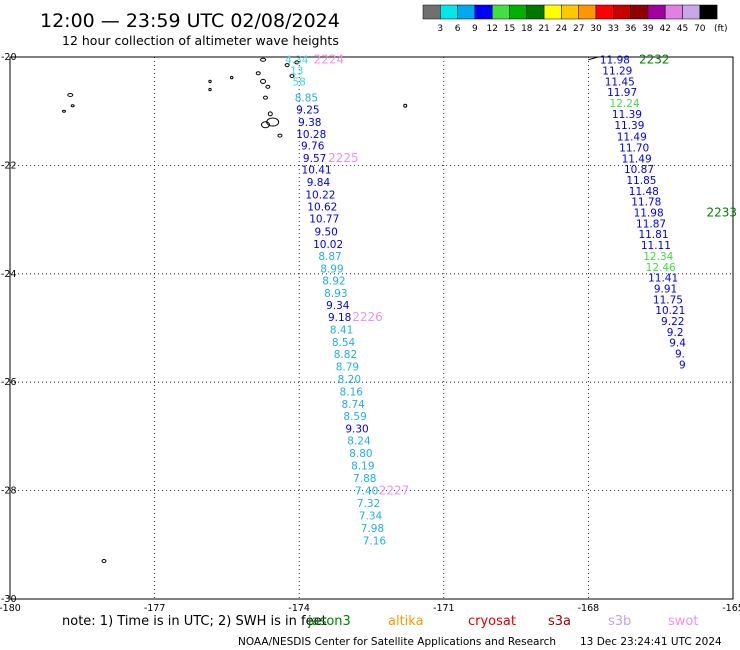 The image size is (740, 650). What do you see at coordinates (364, 479) in the screenshot?
I see `wave-height-label: 7.88` at bounding box center [364, 479].